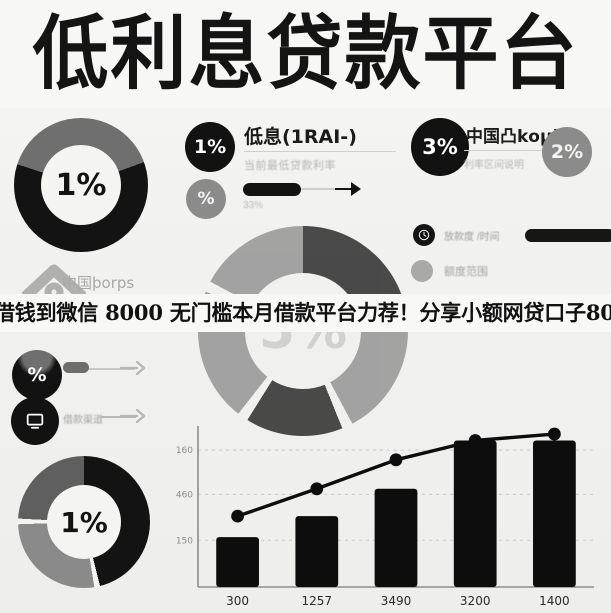 This screenshot has height=613, width=611. What do you see at coordinates (237, 601) in the screenshot?
I see `x-category-label: 300` at bounding box center [237, 601].